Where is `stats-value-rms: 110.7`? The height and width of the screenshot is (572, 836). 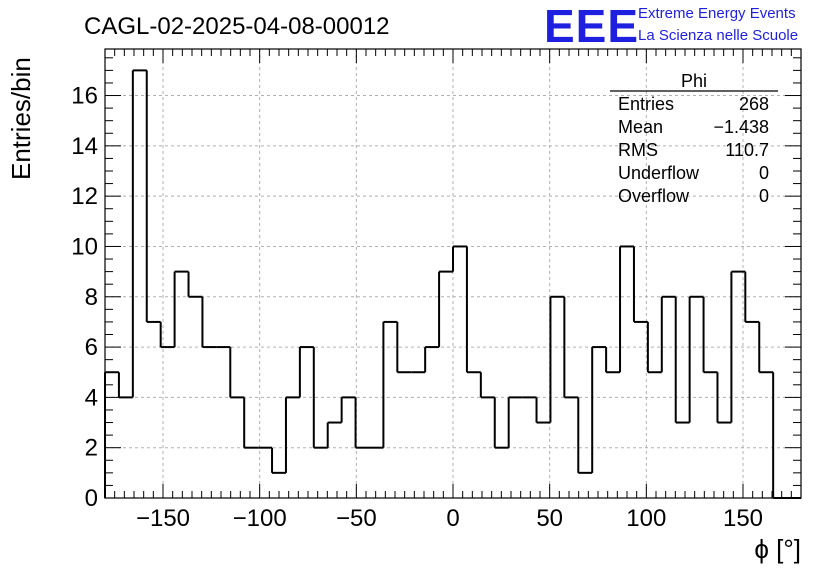
stats-value-rms: 110.7 is located at coordinates (747, 150).